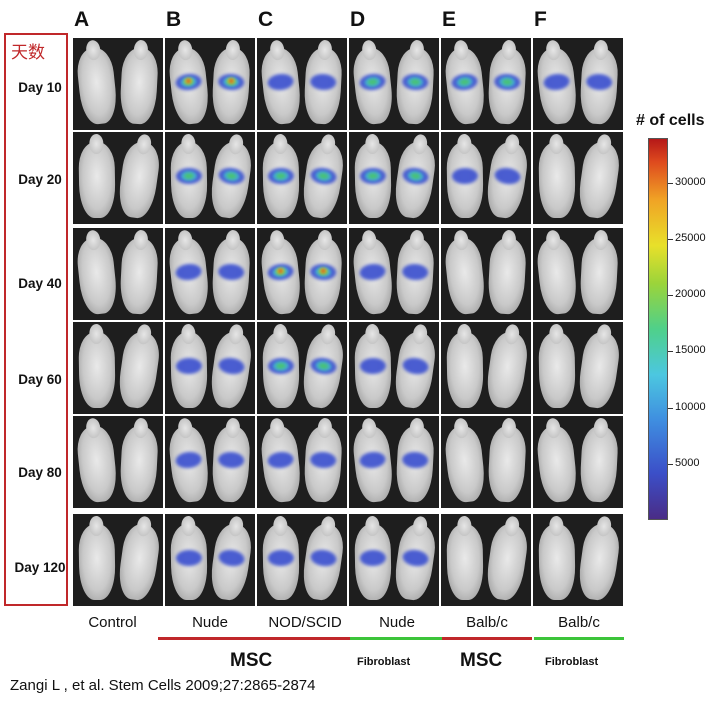 The height and width of the screenshot is (707, 720). Describe the element at coordinates (449, 19) in the screenshot. I see `column-letter-e: E` at that location.